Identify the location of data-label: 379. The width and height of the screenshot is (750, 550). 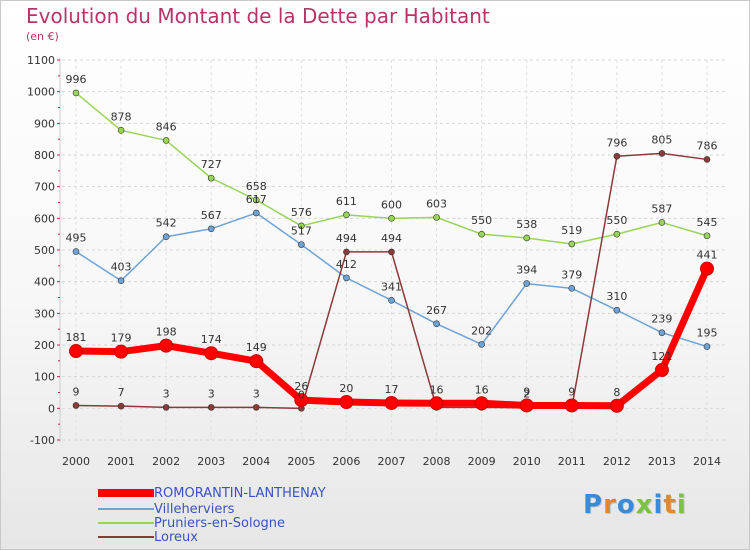
(571, 274).